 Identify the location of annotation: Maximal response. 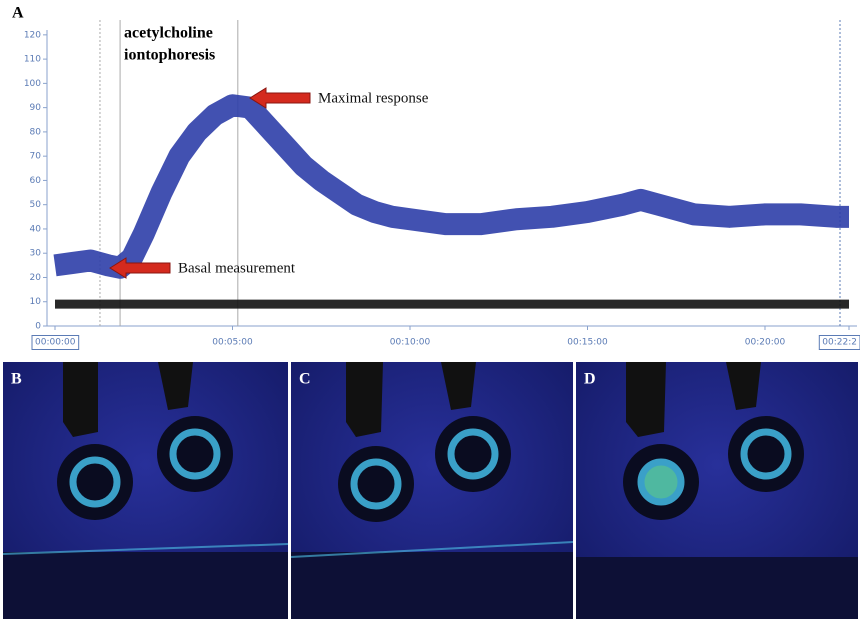
(373, 98).